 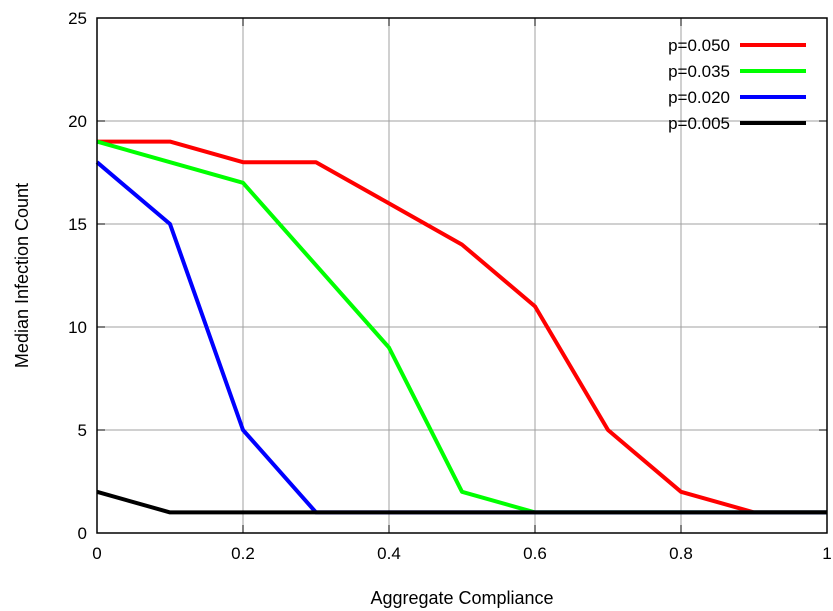 What do you see at coordinates (96, 553) in the screenshot?
I see `x-tick-label: 0` at bounding box center [96, 553].